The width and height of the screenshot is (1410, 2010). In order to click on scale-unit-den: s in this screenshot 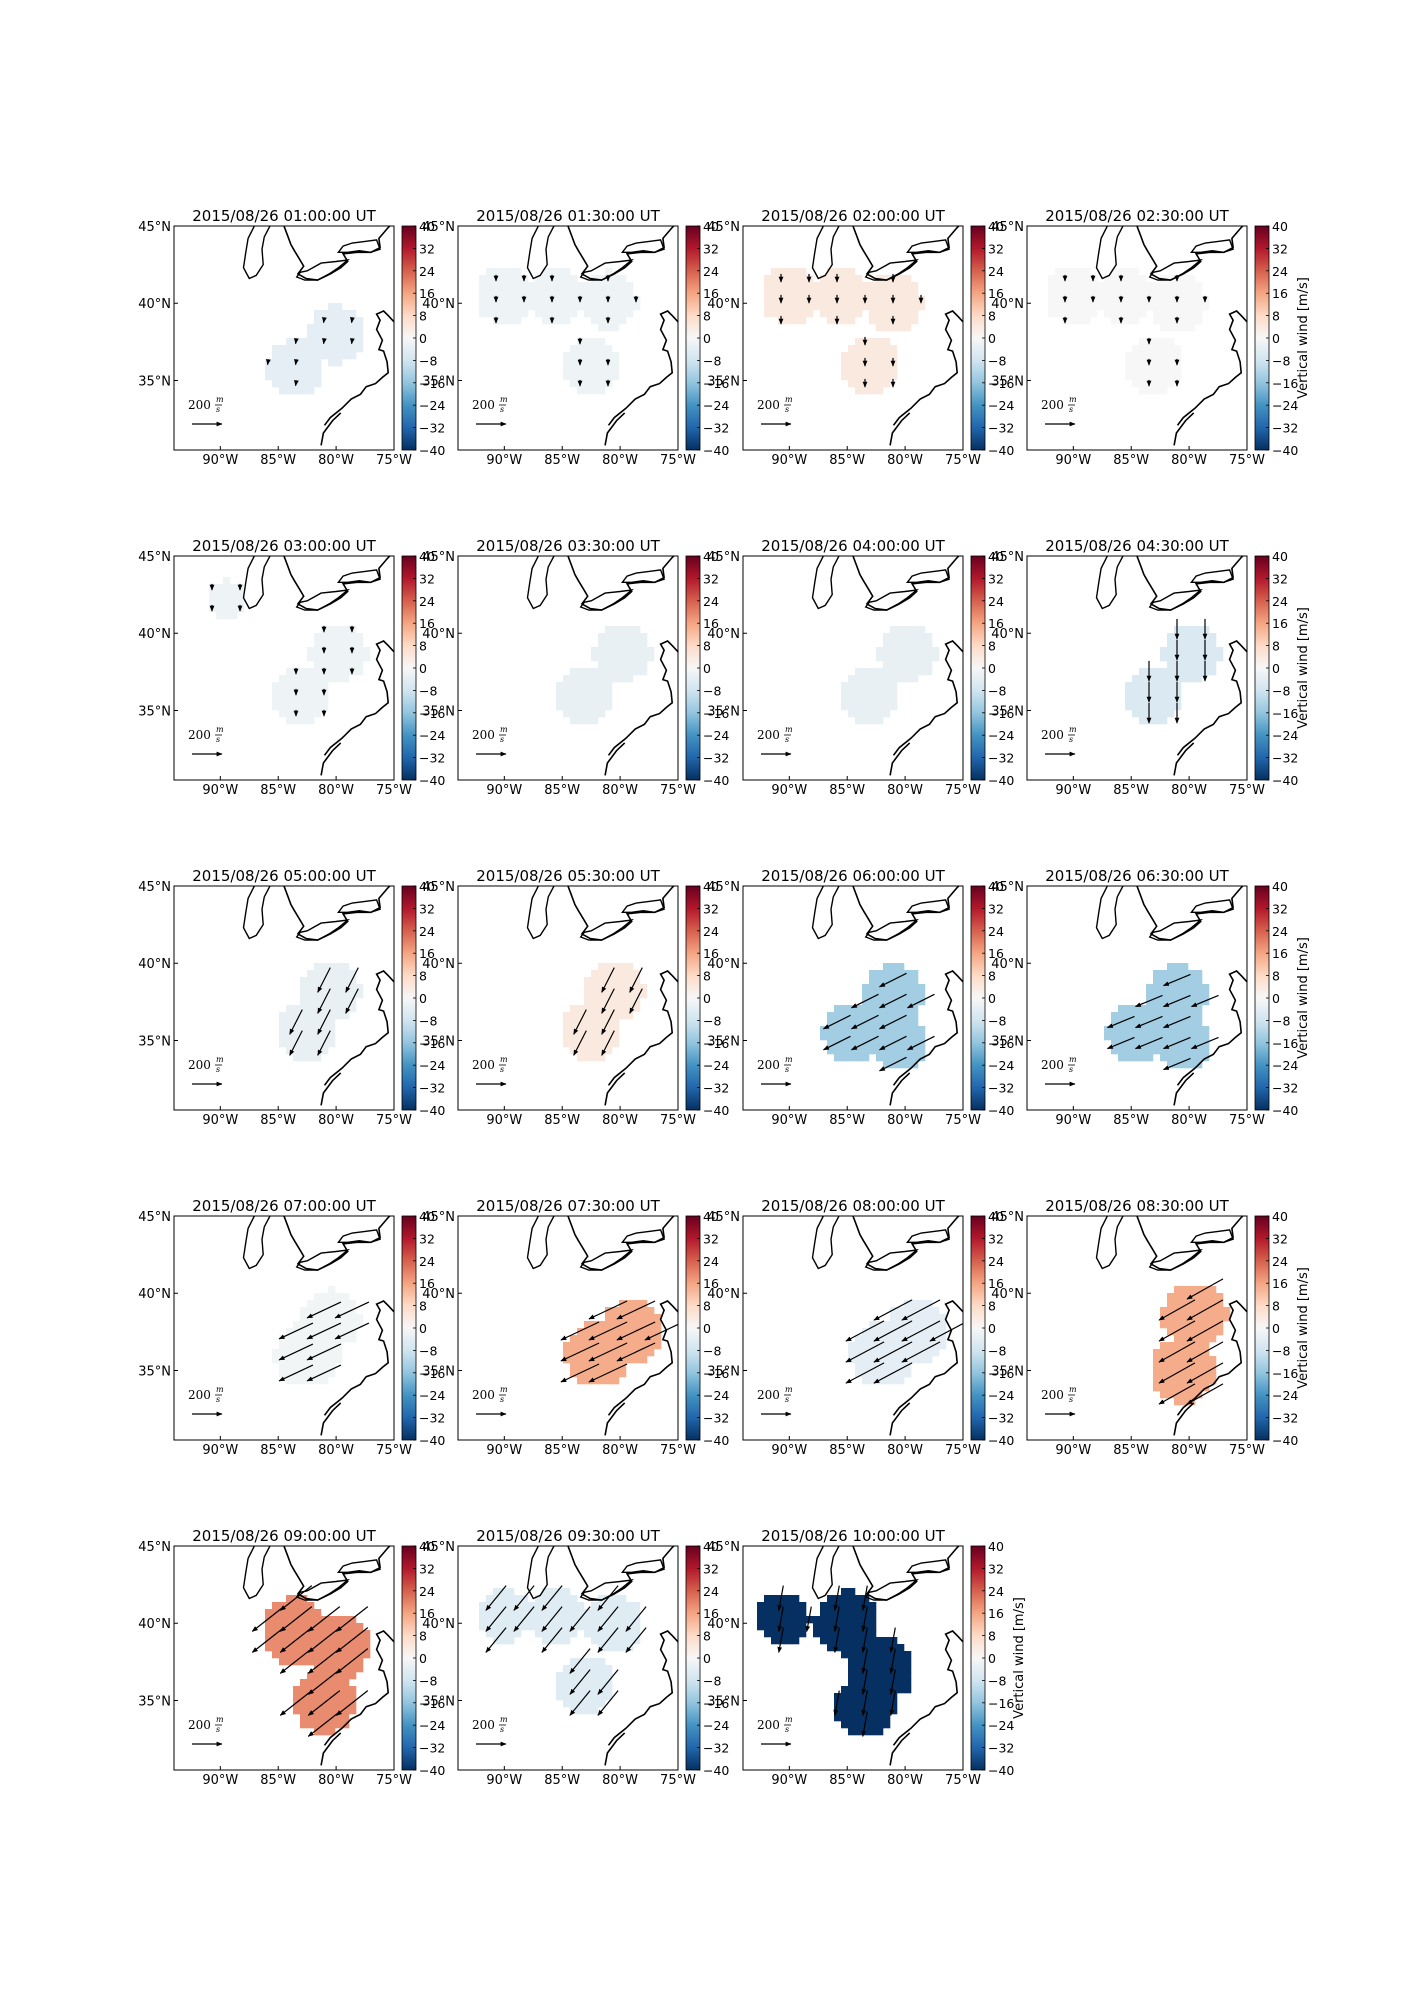, I will do `click(787, 1729)`.